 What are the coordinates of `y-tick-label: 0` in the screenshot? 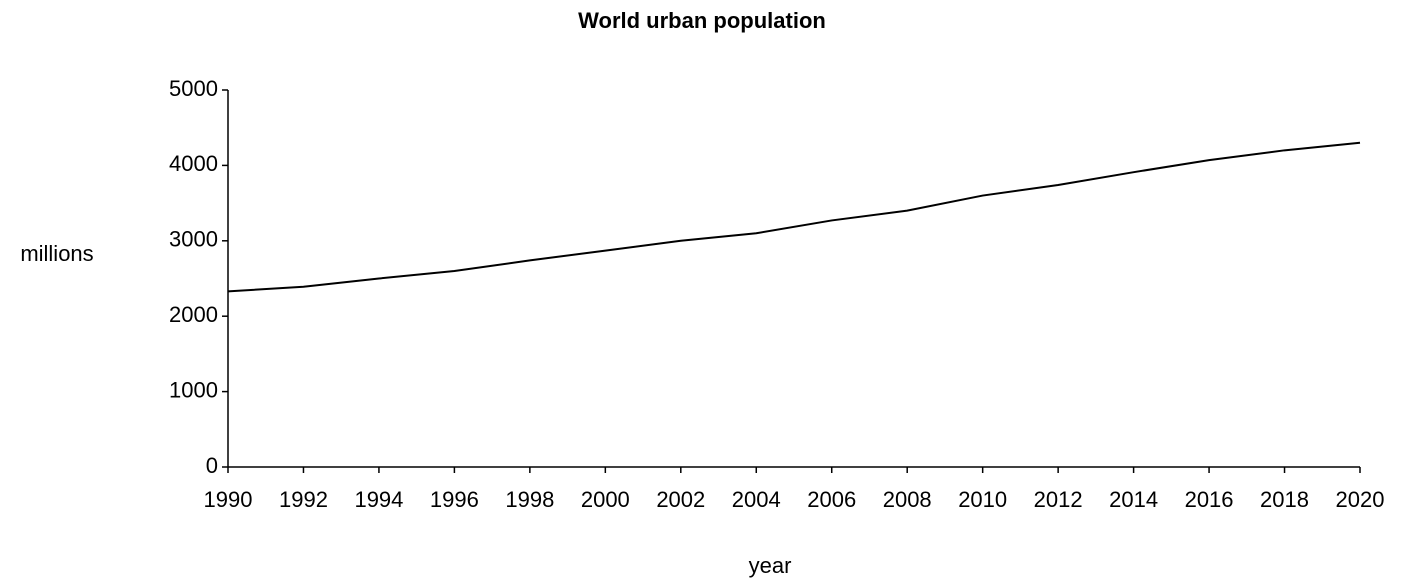 It's located at (212, 465).